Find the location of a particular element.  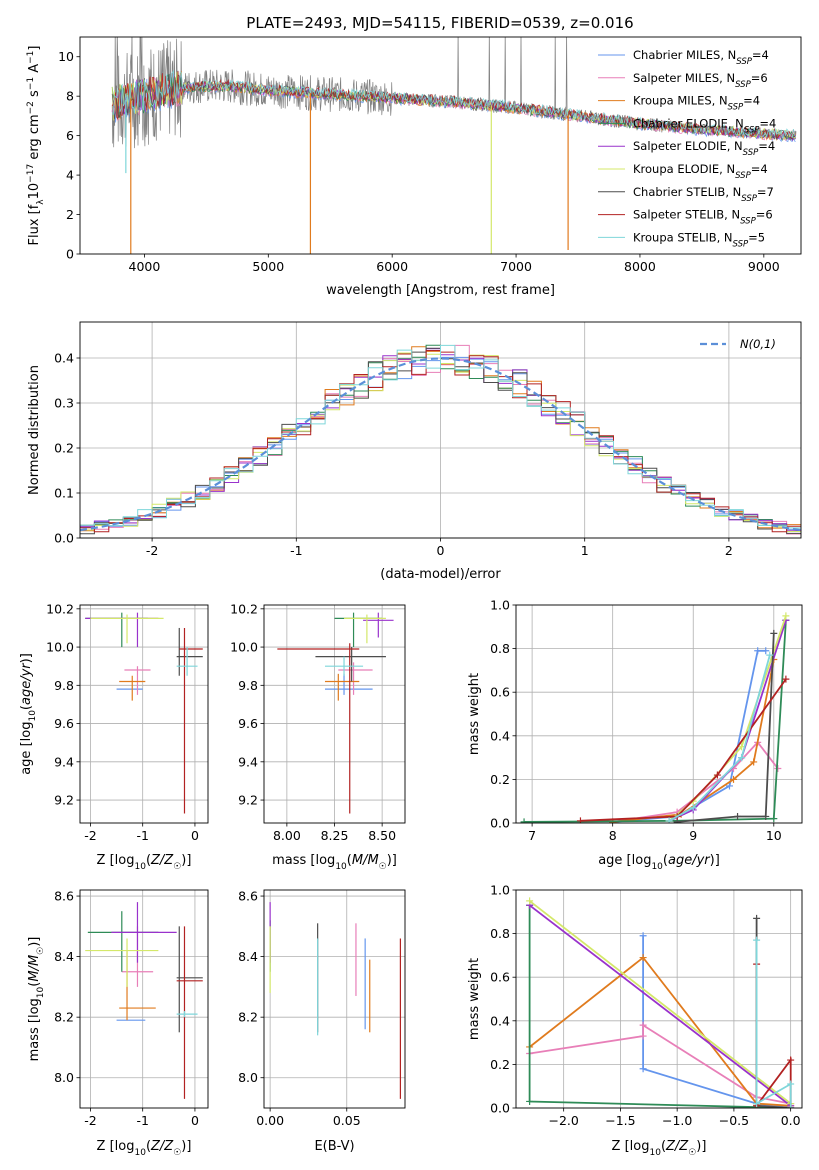

x-tick-label: −2.0 is located at coordinates (563, 1120).